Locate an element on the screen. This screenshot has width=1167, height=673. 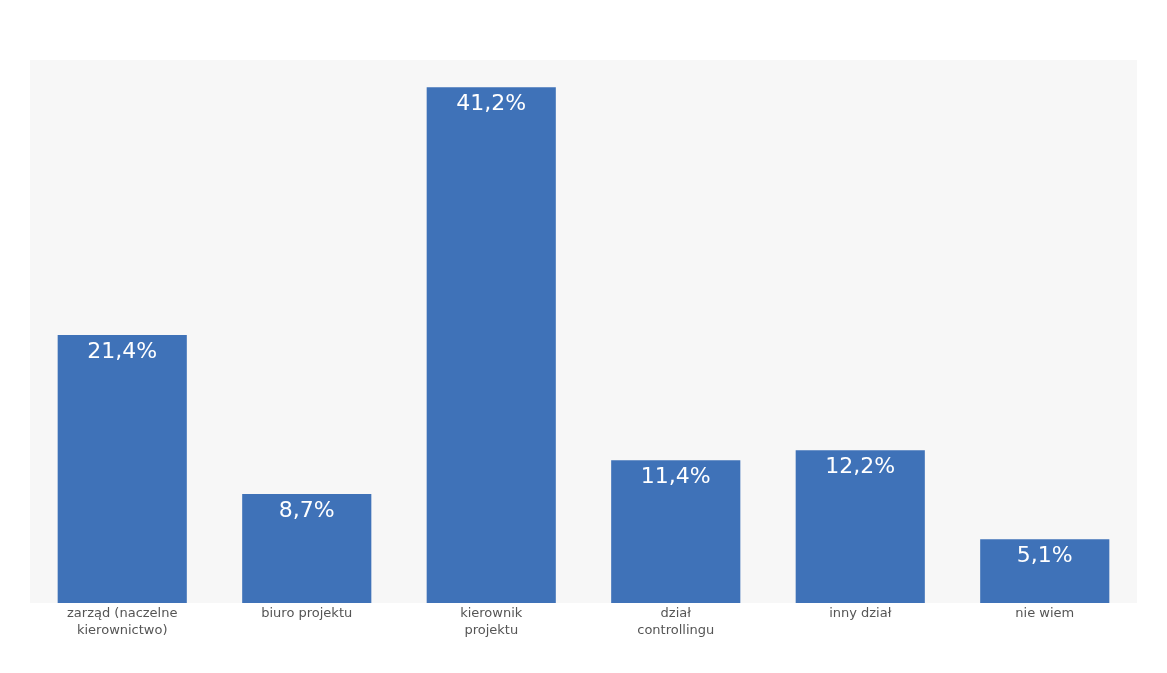
data-label: 41,2% is located at coordinates (491, 103).